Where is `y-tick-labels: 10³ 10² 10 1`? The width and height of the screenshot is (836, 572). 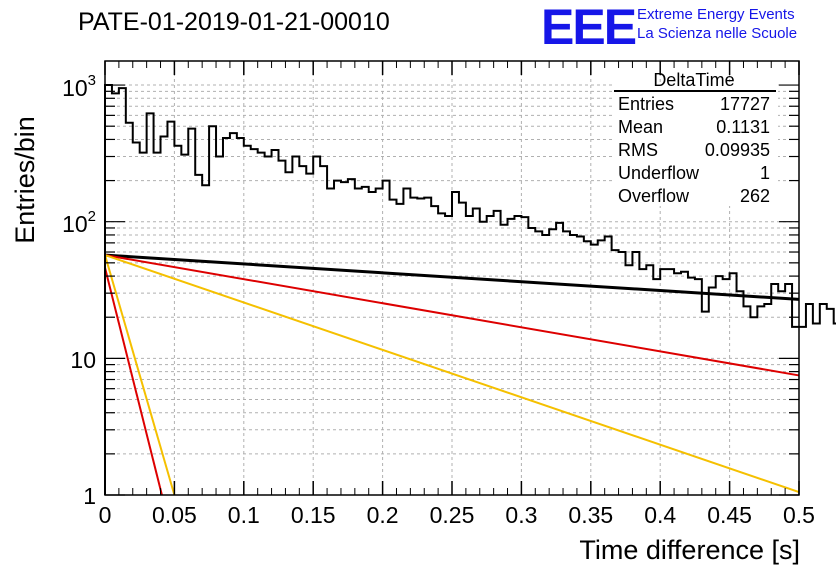 y-tick-labels: 10³ 10² 10 1 is located at coordinates (79, 290).